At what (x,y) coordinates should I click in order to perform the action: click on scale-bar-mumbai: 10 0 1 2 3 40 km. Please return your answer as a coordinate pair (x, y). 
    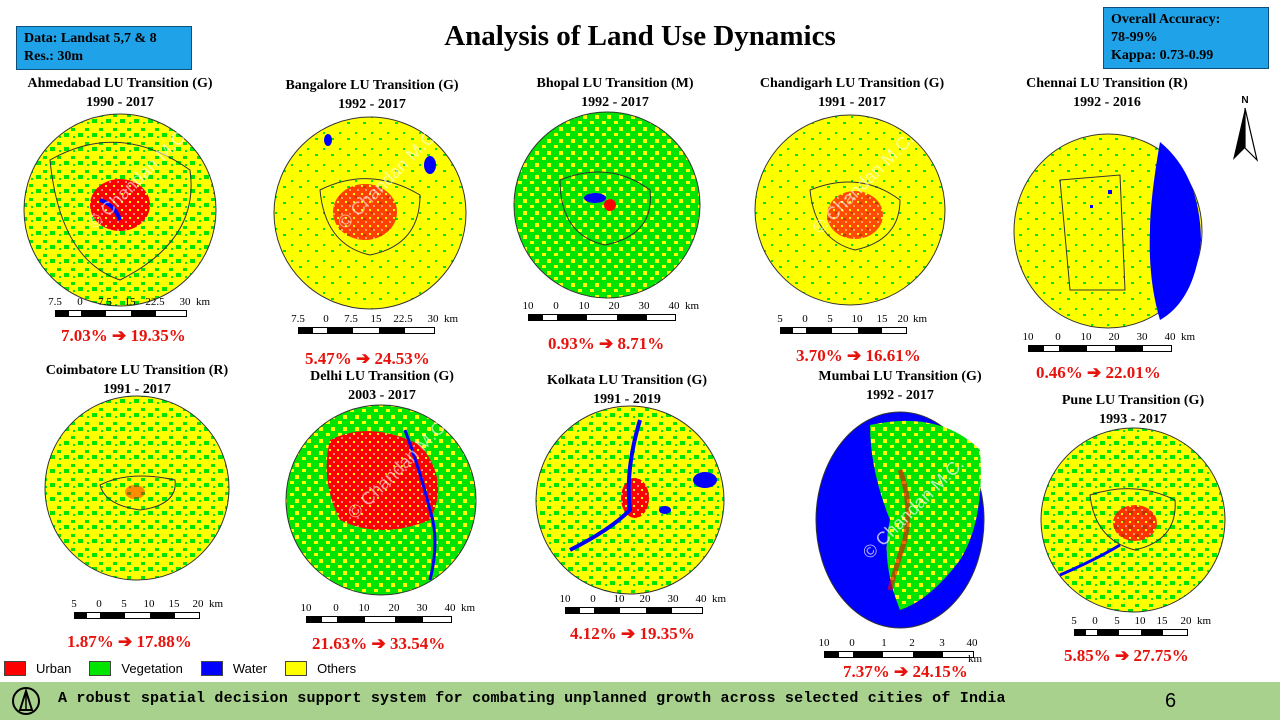
    Looking at the image, I should click on (899, 651).